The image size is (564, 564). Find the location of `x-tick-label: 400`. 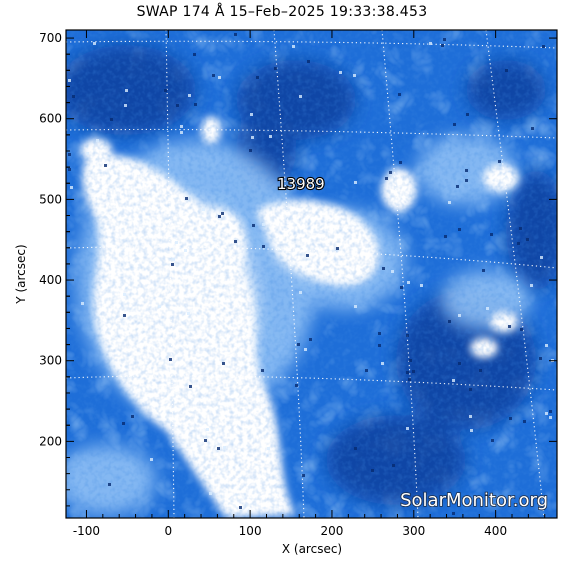

x-tick-label: 400 is located at coordinates (495, 531).